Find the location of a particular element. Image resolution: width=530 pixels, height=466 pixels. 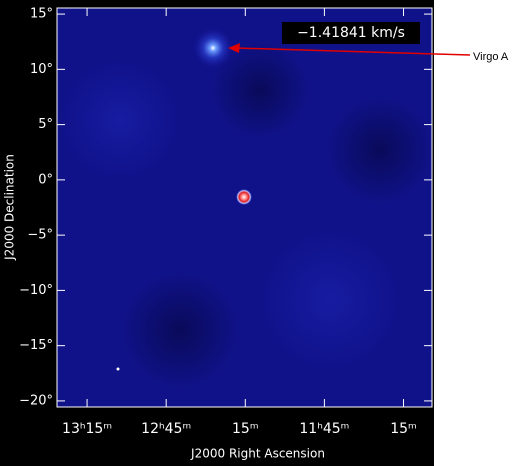

x-axis-label: J2000 Right Ascension is located at coordinates (257, 454).